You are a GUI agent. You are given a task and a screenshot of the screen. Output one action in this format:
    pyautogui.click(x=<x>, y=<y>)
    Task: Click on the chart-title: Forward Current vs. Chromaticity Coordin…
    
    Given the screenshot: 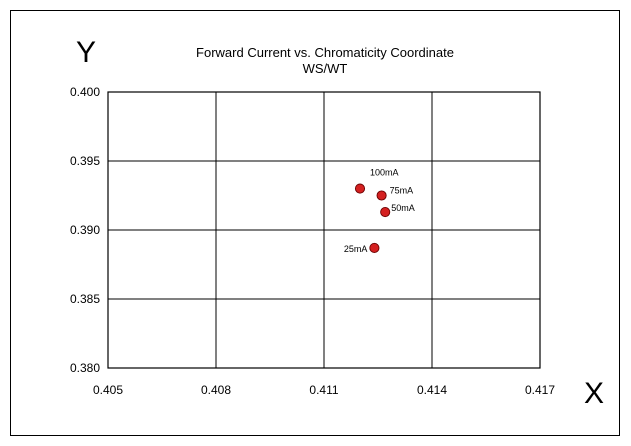 What is the action you would take?
    pyautogui.click(x=325, y=52)
    